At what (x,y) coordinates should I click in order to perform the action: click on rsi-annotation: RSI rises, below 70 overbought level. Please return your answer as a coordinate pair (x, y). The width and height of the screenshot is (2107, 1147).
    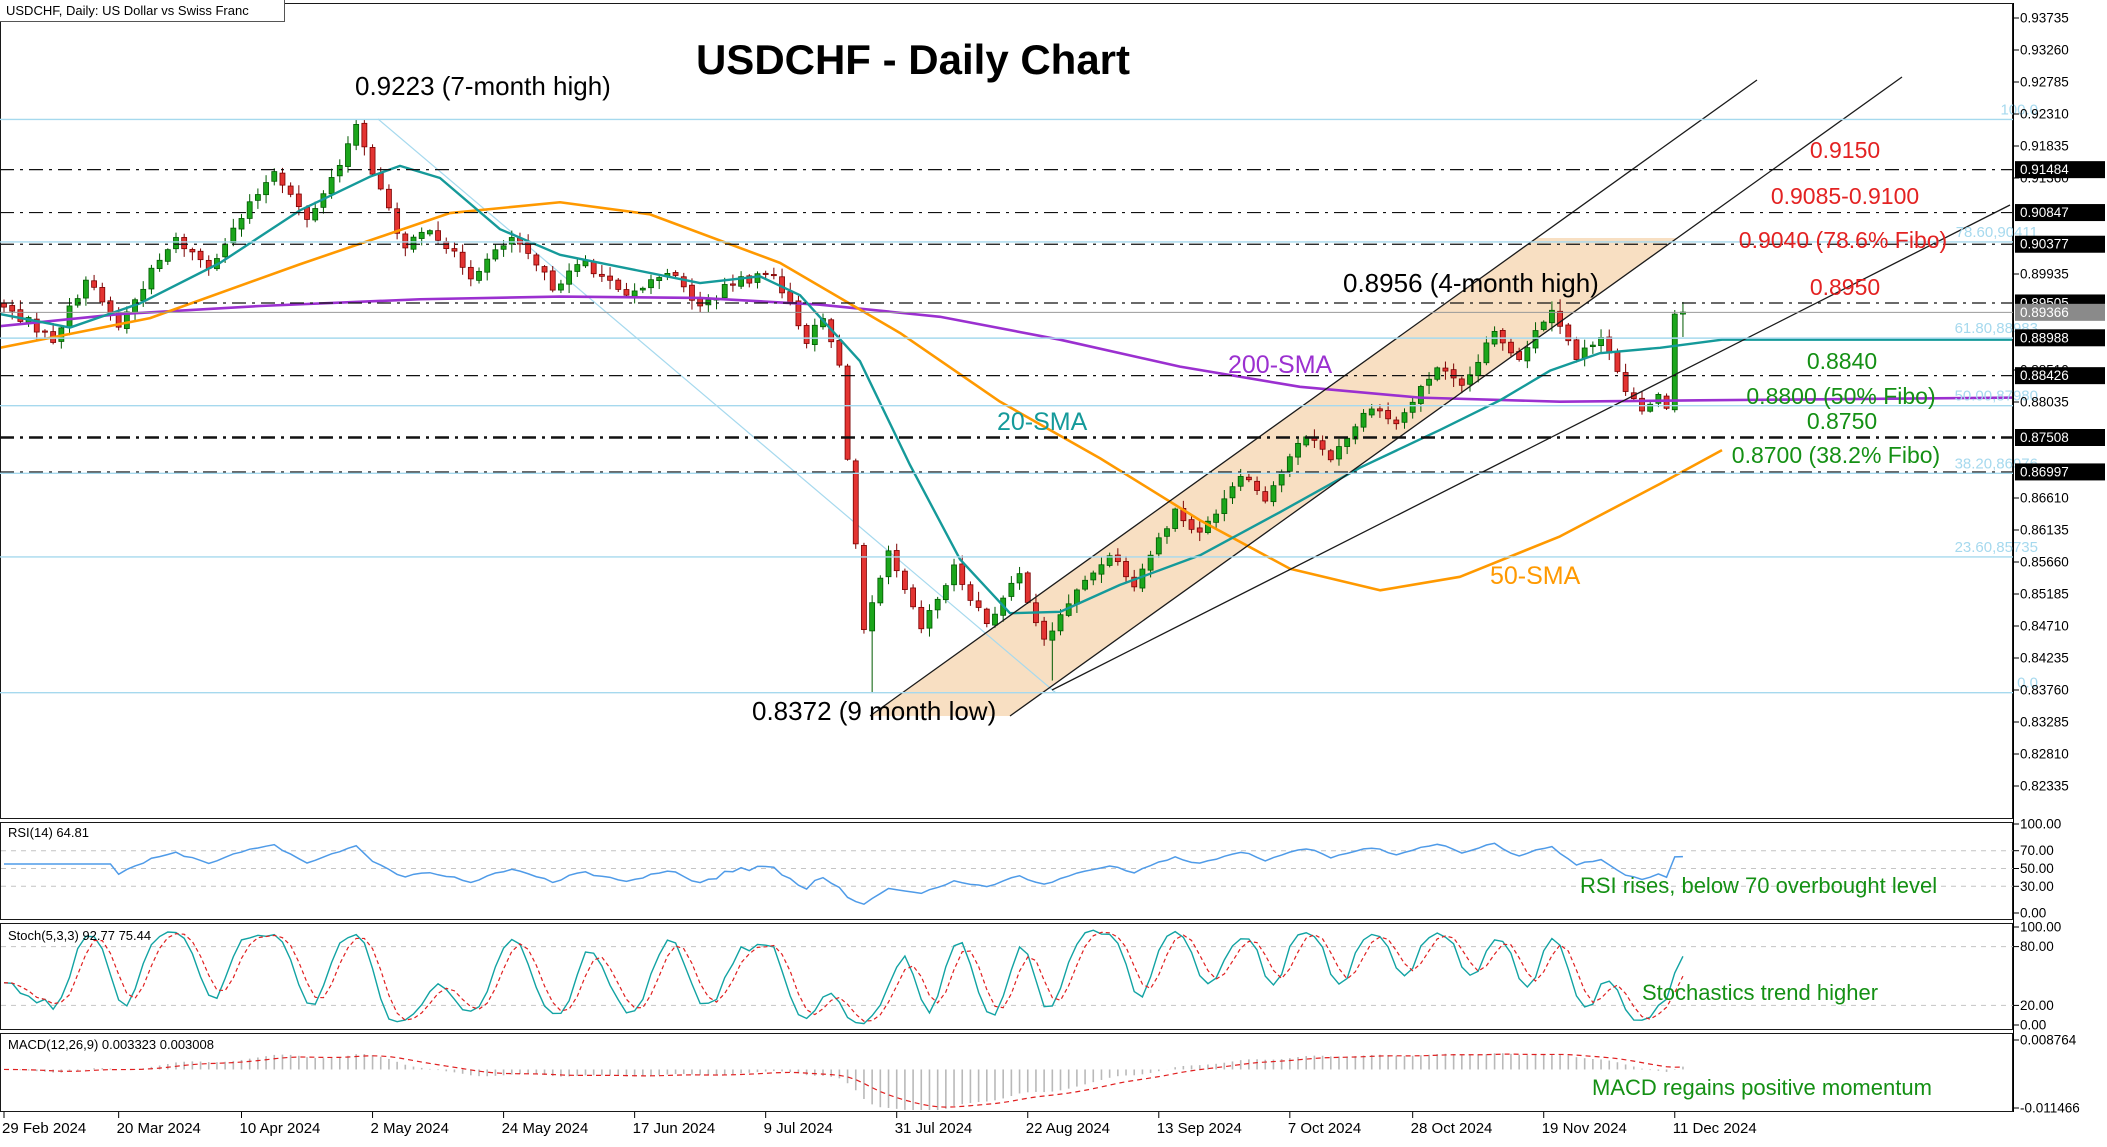
    Looking at the image, I should click on (1759, 885).